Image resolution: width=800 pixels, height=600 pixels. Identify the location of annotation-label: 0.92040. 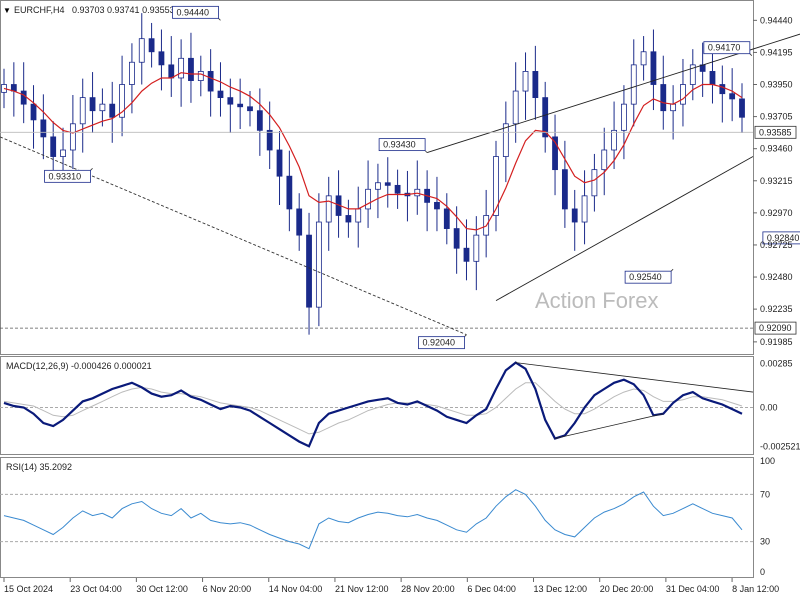
(438, 343).